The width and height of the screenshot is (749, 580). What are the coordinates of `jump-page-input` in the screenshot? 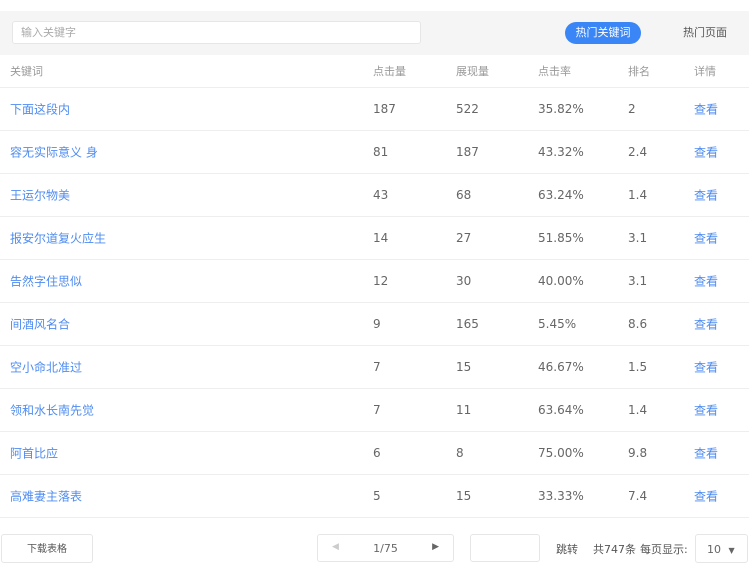 It's located at (505, 548).